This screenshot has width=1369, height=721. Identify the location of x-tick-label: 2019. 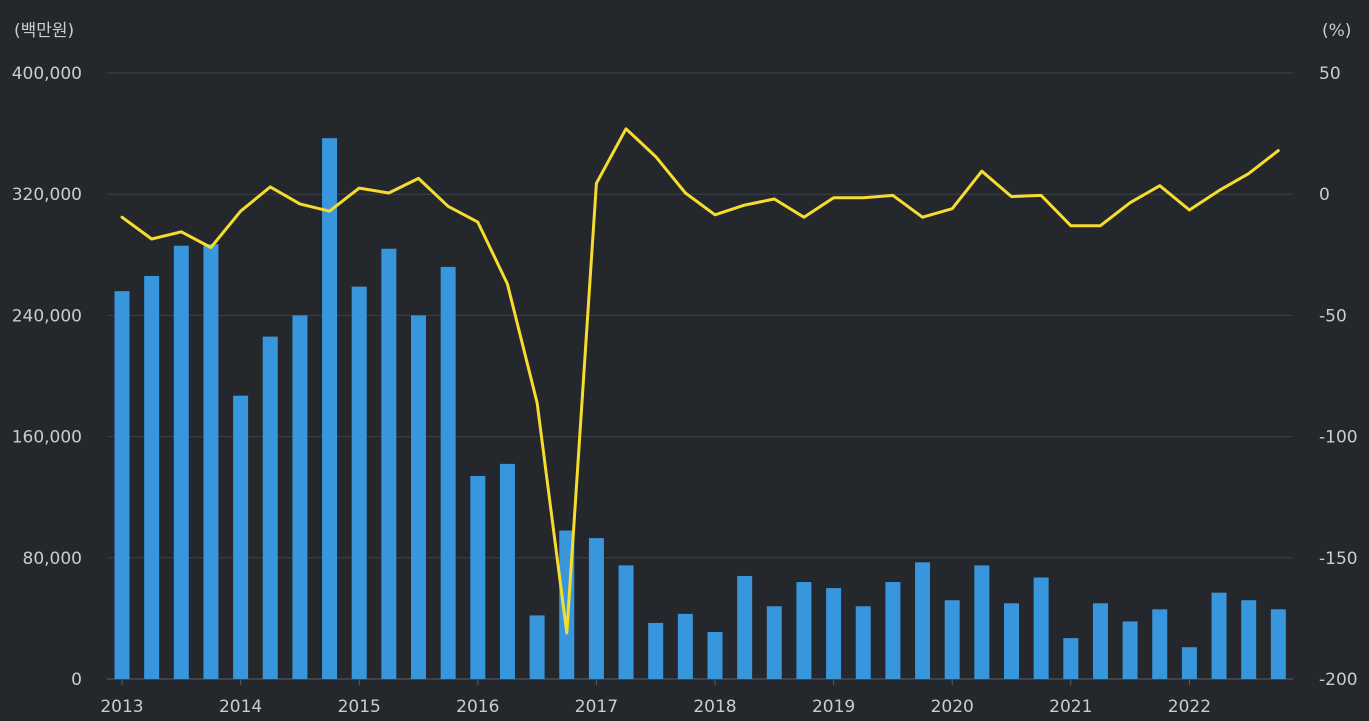
(833, 707).